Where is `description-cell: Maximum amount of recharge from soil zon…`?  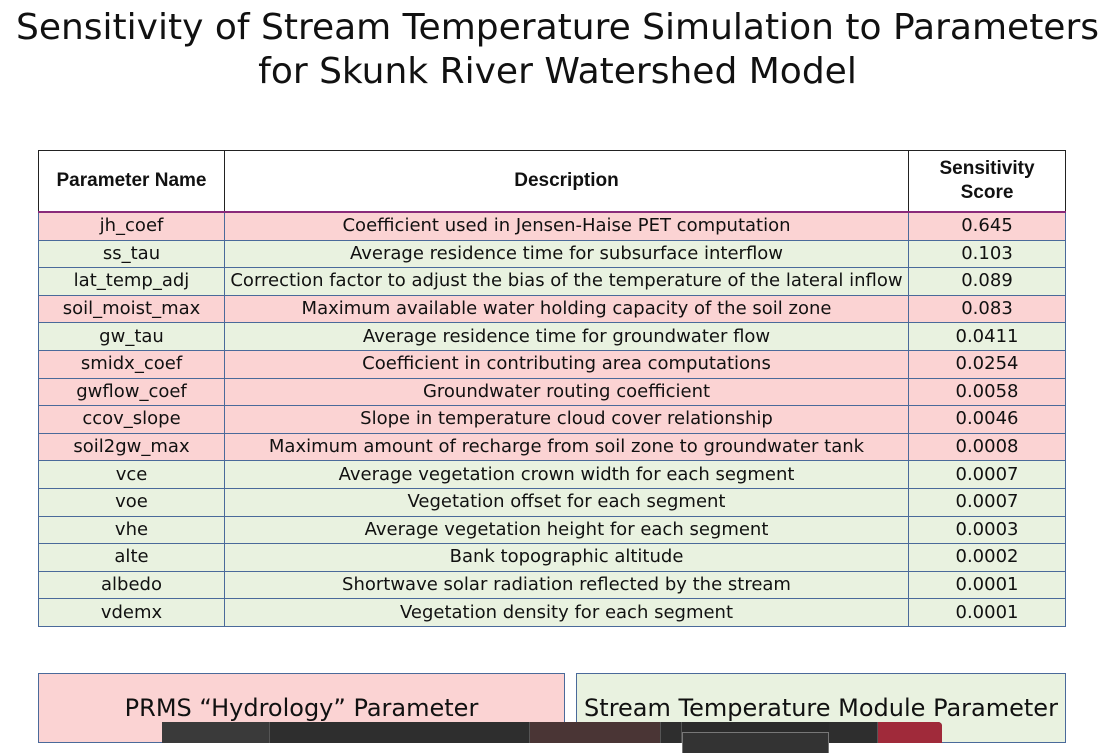 description-cell: Maximum amount of recharge from soil zon… is located at coordinates (566, 447).